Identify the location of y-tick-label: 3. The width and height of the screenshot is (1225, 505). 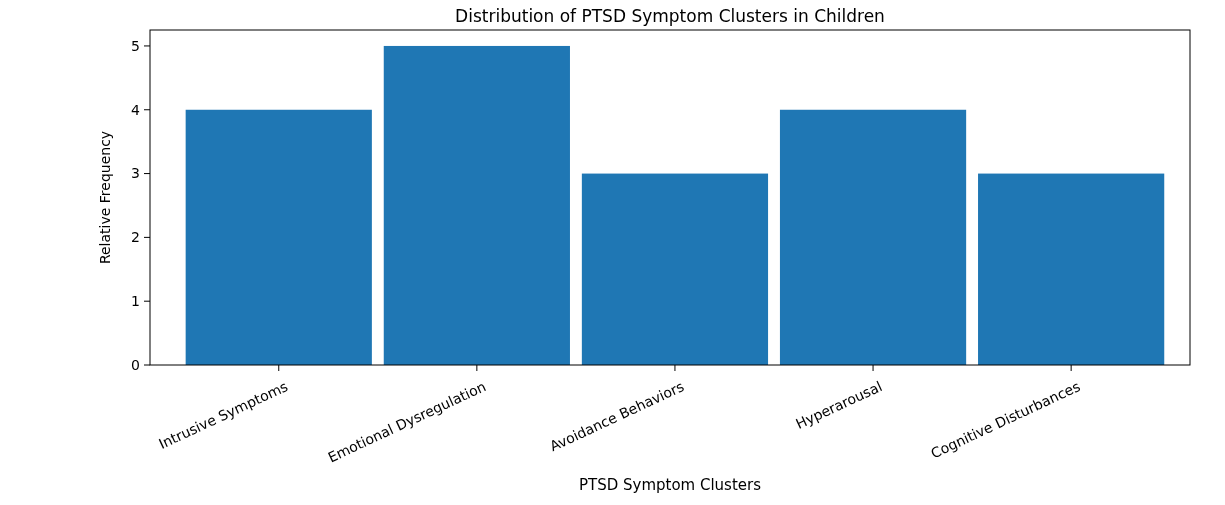
(135, 173).